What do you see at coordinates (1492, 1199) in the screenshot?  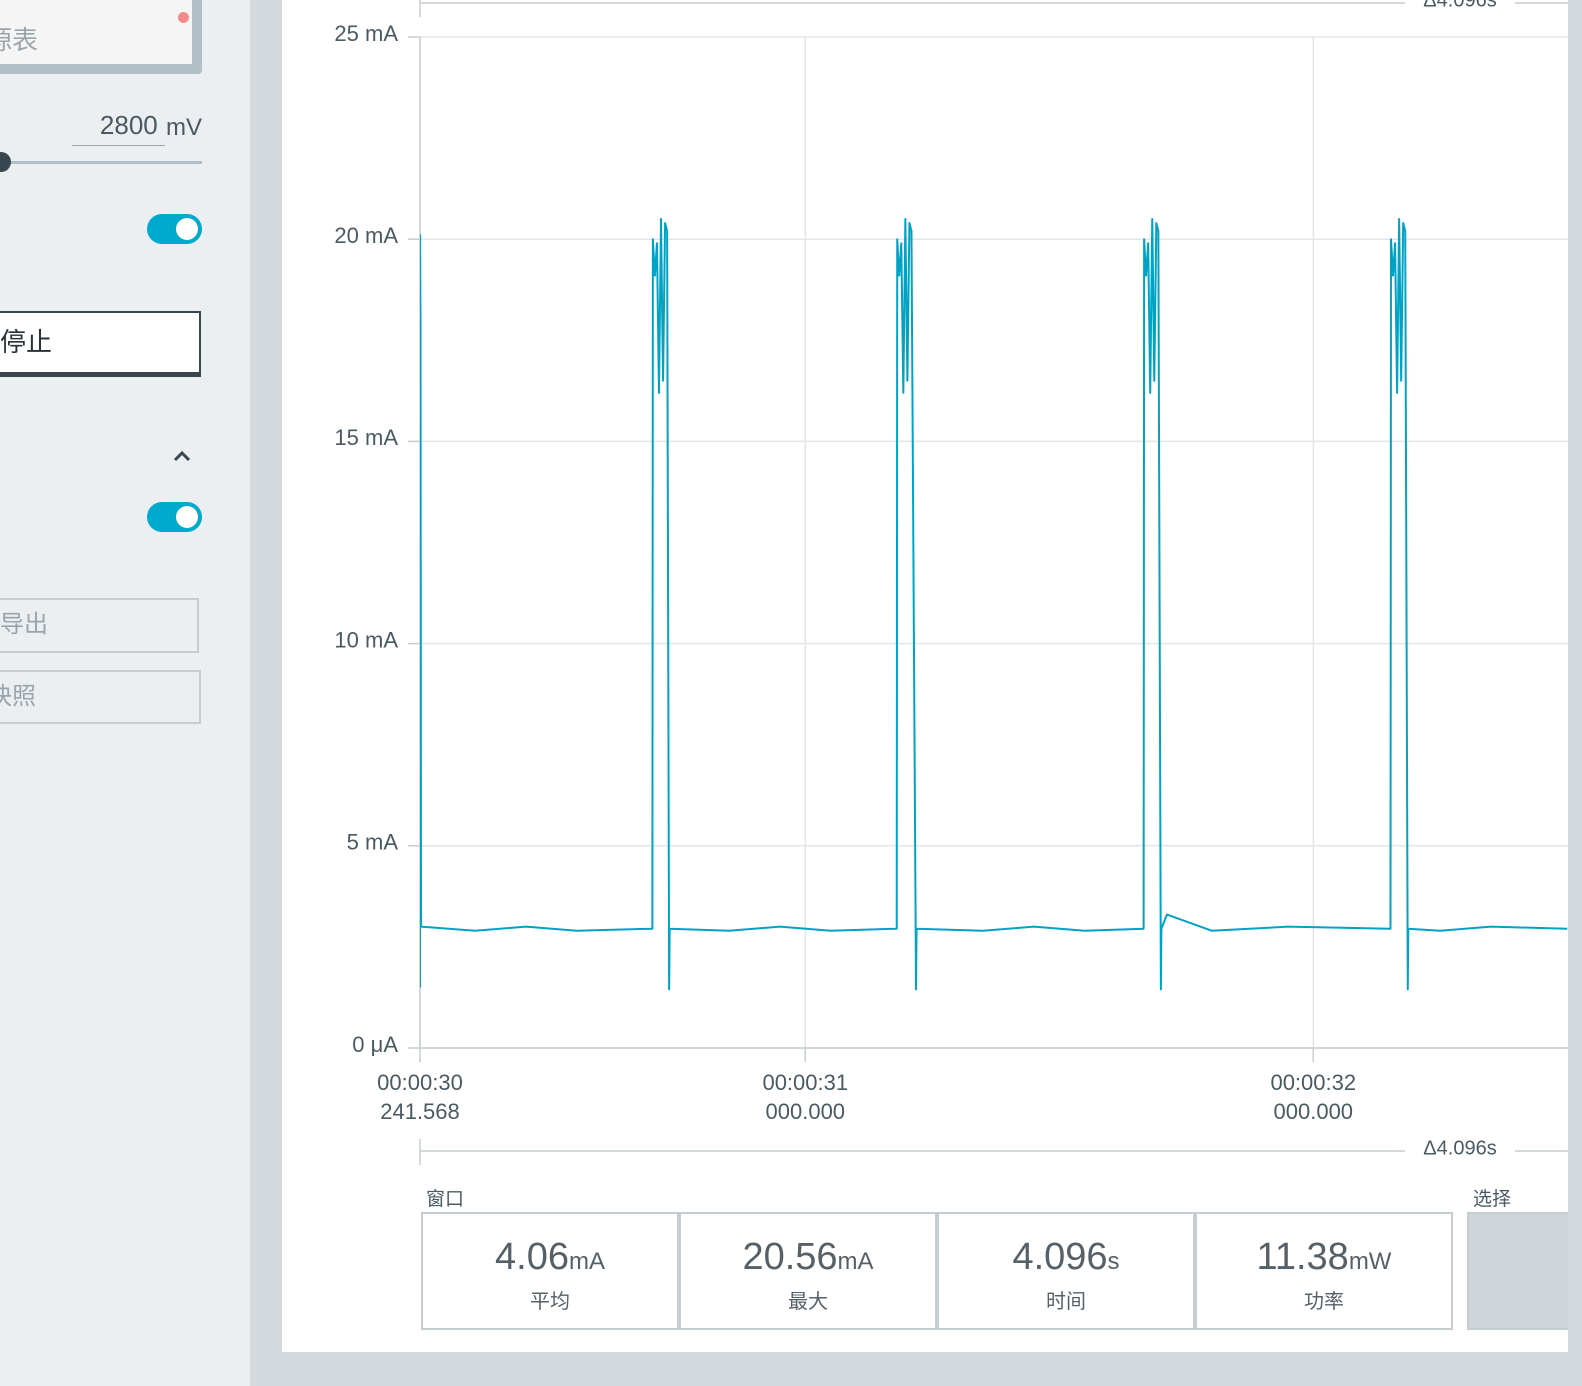 I see `selection-label: 选择` at bounding box center [1492, 1199].